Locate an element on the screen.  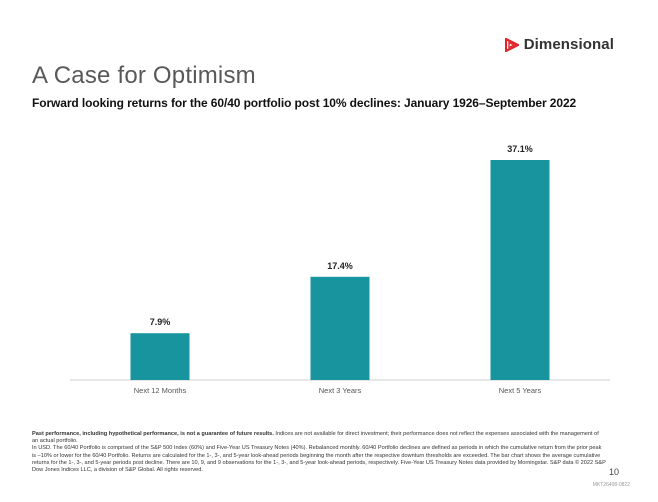
dimensional-logo-icon is located at coordinates (511, 44).